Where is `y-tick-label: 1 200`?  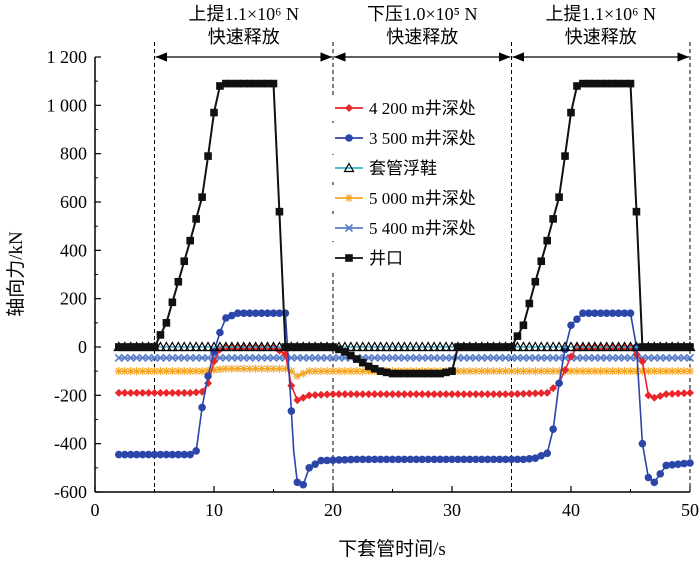
y-tick-label: 1 200 is located at coordinates (67, 57).